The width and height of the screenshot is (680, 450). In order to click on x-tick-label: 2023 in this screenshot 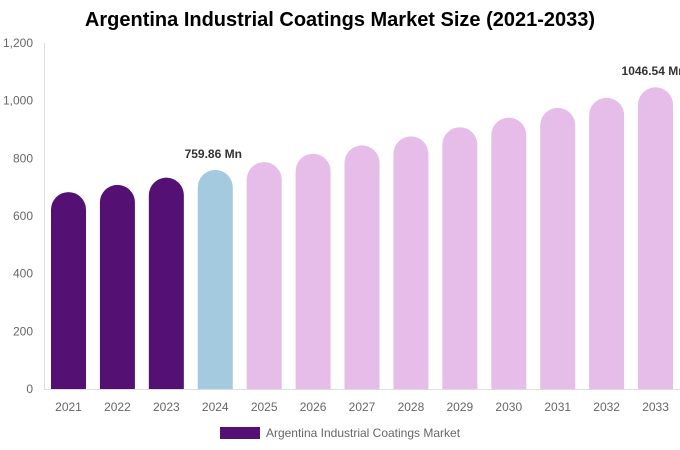, I will do `click(166, 407)`.